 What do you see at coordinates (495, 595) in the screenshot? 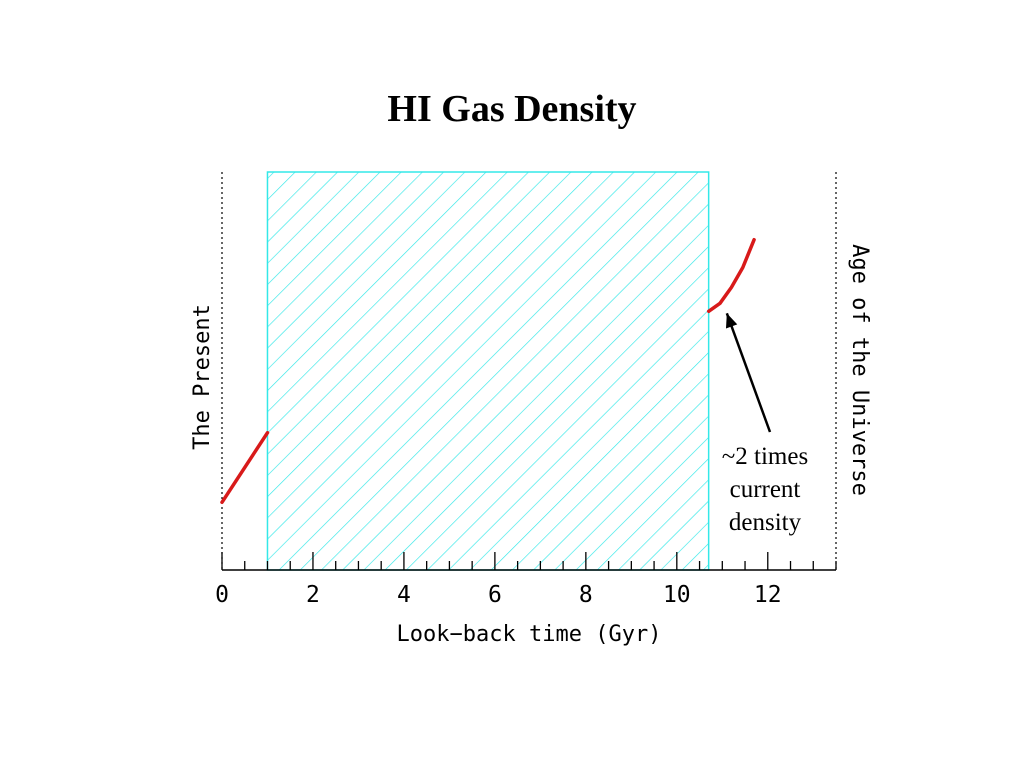
I see `x-tick-label: 6` at bounding box center [495, 595].